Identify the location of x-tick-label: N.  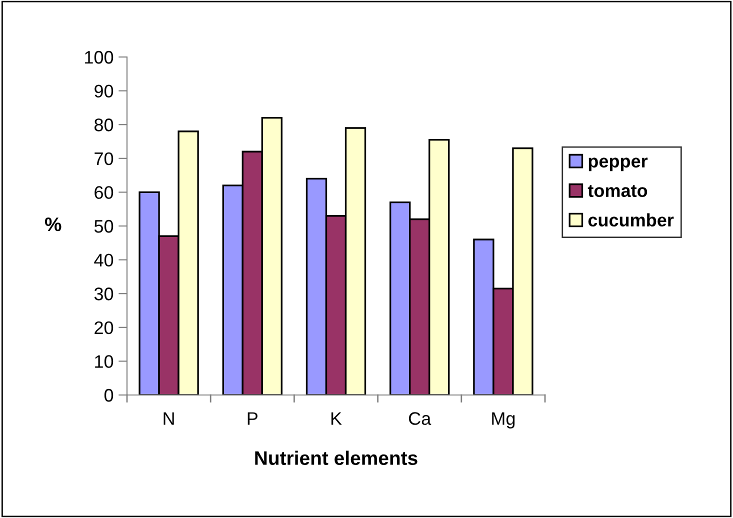
(169, 418).